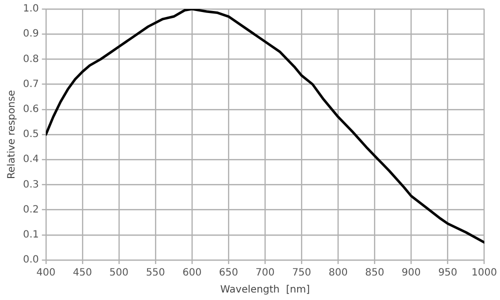 This screenshot has width=500, height=300. Describe the element at coordinates (30, 109) in the screenshot. I see `y-tick-label: 0.6` at that location.